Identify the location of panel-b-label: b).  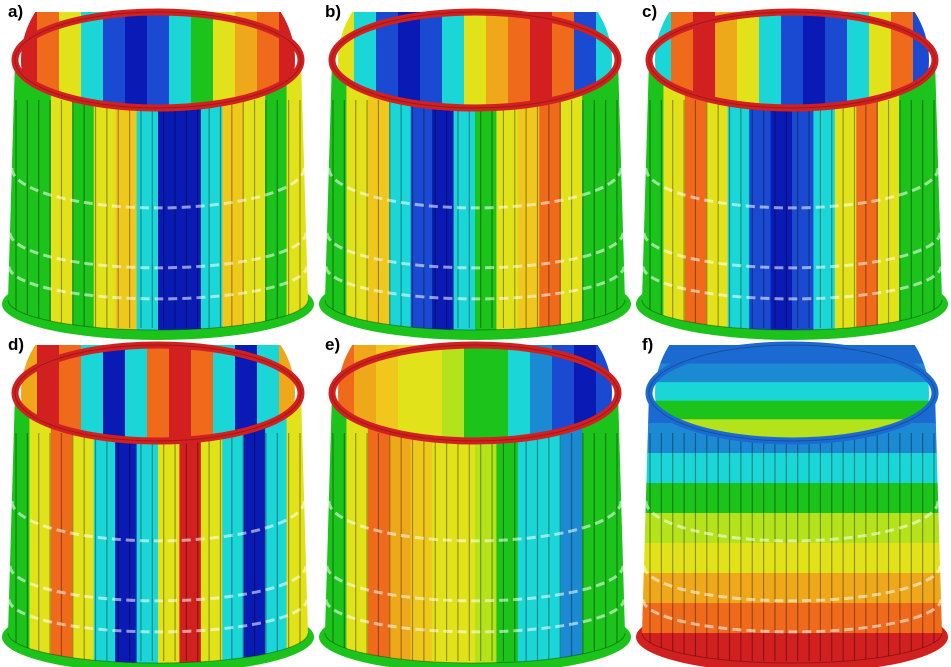
(333, 11).